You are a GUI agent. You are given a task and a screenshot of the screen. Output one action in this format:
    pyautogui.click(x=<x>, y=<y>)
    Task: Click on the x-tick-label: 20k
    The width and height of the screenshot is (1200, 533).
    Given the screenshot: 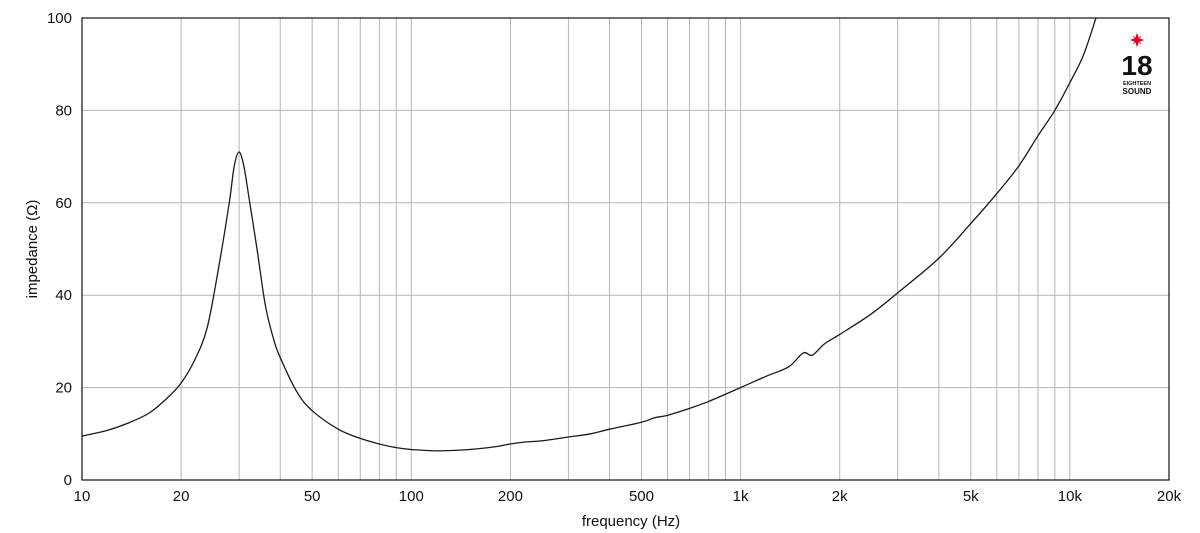 What is the action you would take?
    pyautogui.click(x=1169, y=496)
    